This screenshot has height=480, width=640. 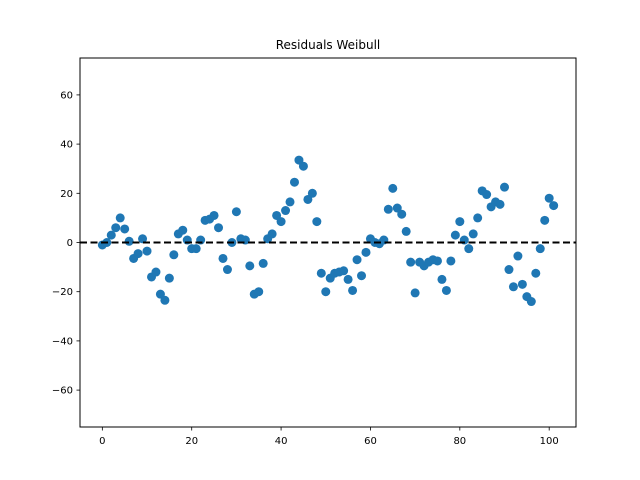 What do you see at coordinates (549, 441) in the screenshot?
I see `x-tick-label: 100` at bounding box center [549, 441].